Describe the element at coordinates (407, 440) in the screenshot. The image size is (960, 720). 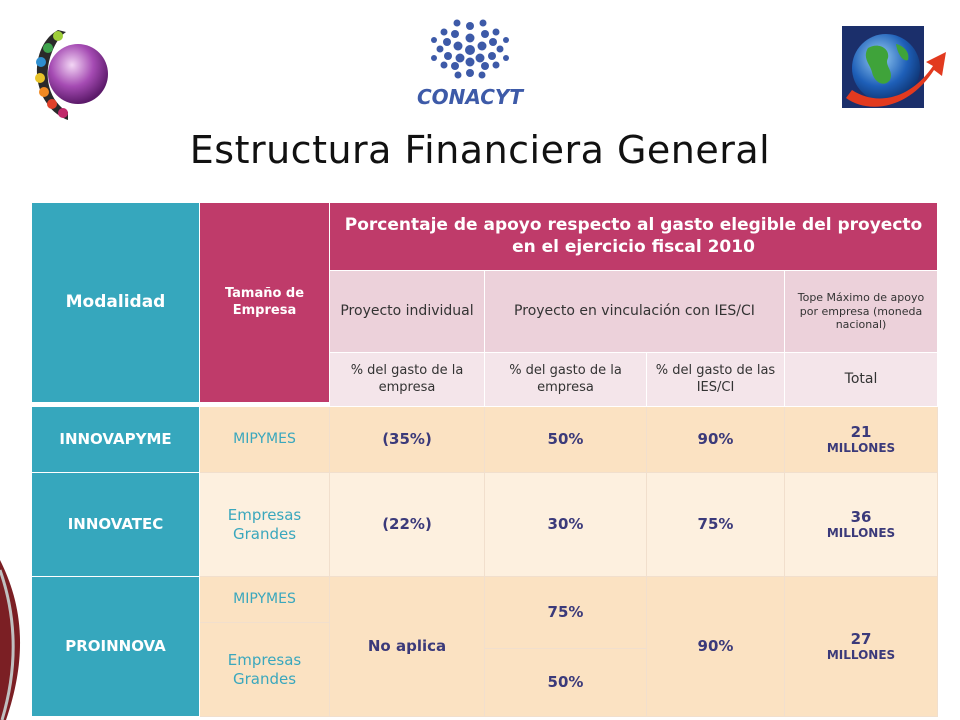
I see `row-innovapyme-individual: (35%)` at that location.